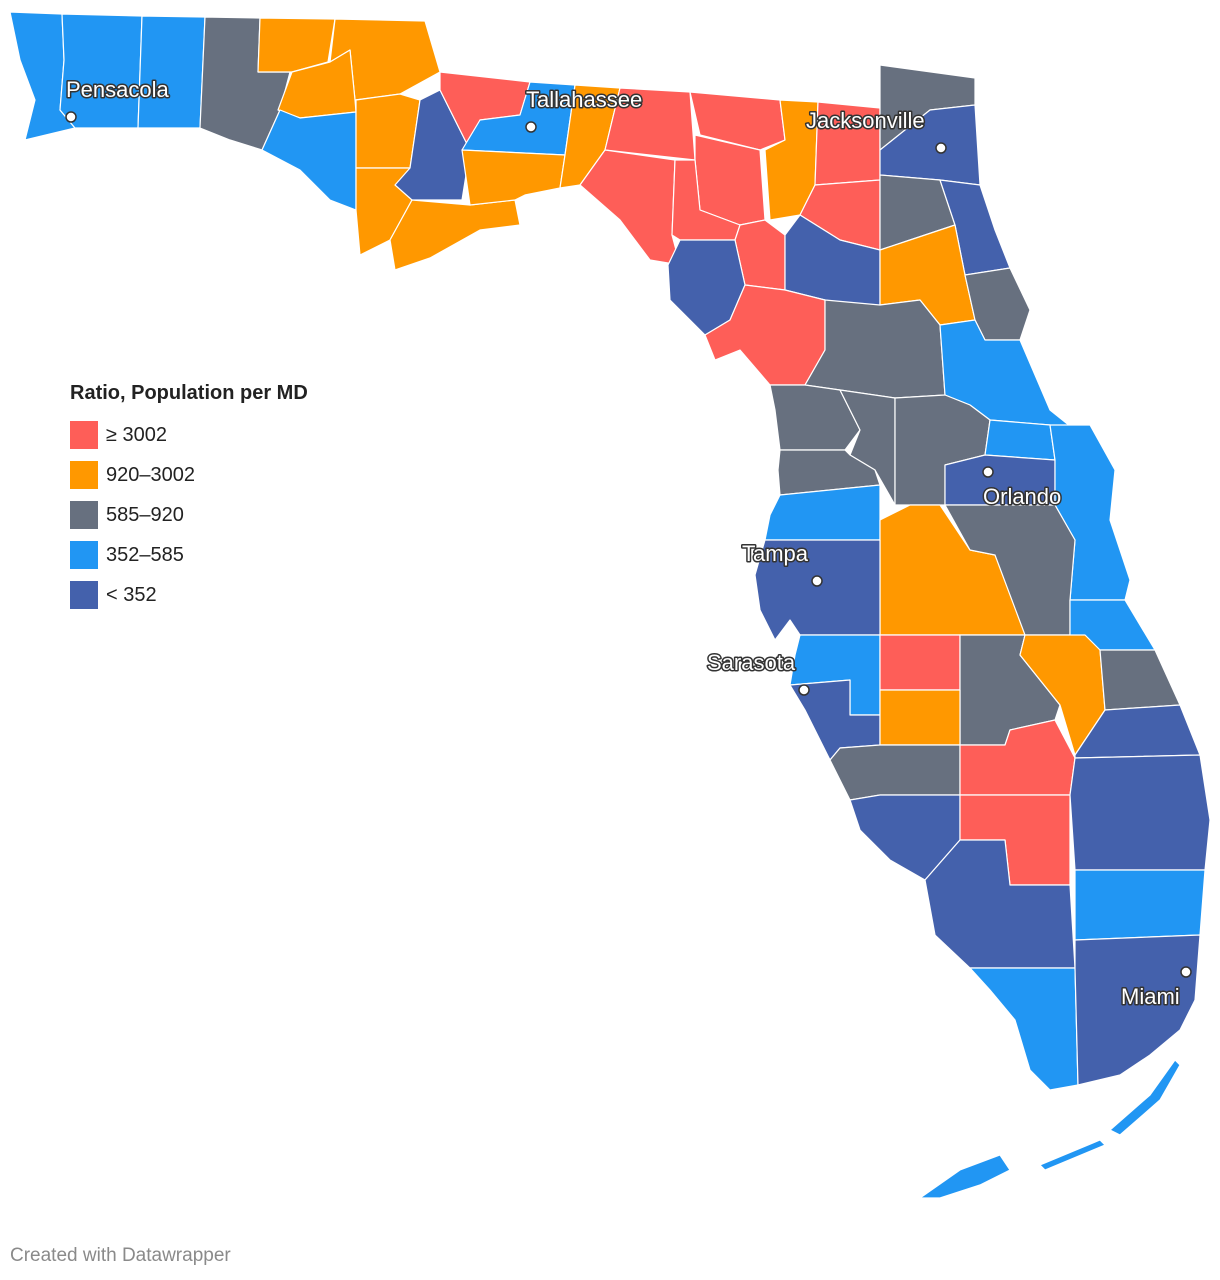  What do you see at coordinates (145, 514) in the screenshot?
I see `legend-label: 585–920` at bounding box center [145, 514].